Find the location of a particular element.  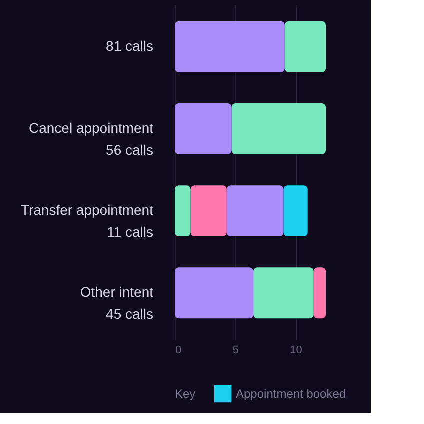

legend-label: Appointment booked is located at coordinates (291, 394).